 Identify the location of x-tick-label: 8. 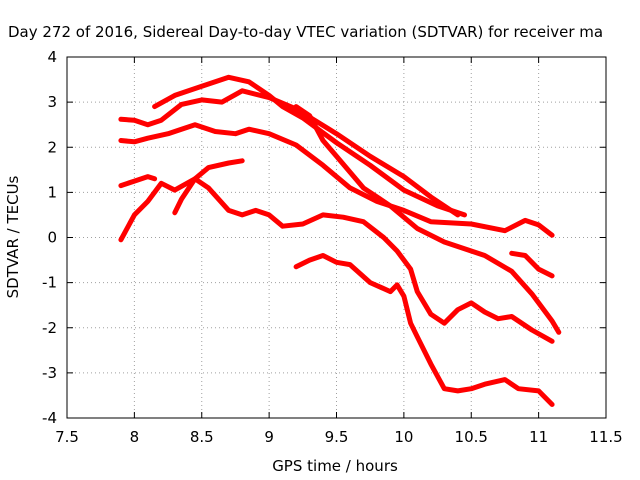
(135, 437).